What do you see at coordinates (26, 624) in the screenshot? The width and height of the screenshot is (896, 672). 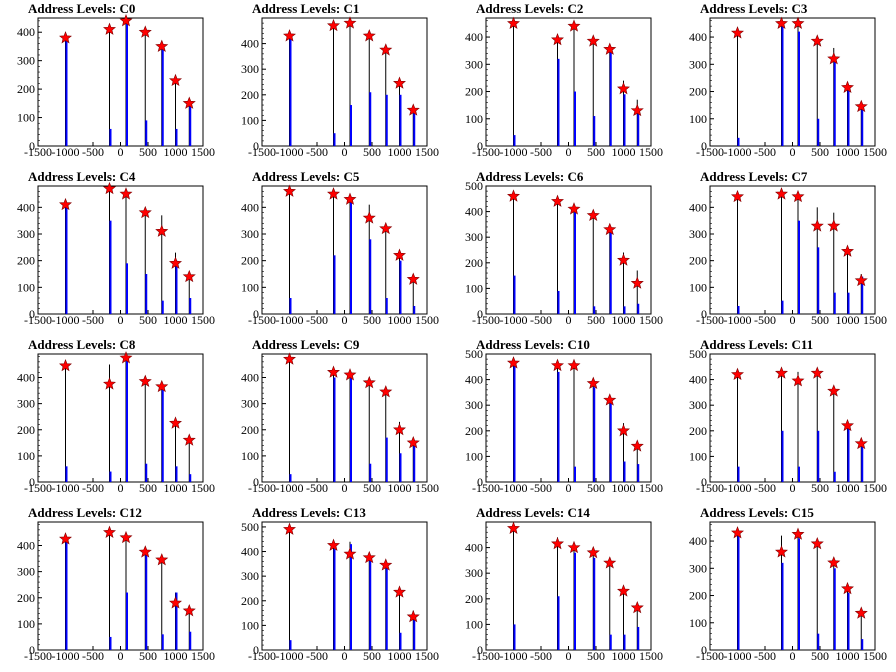 I see `y-tick-label: 100` at bounding box center [26, 624].